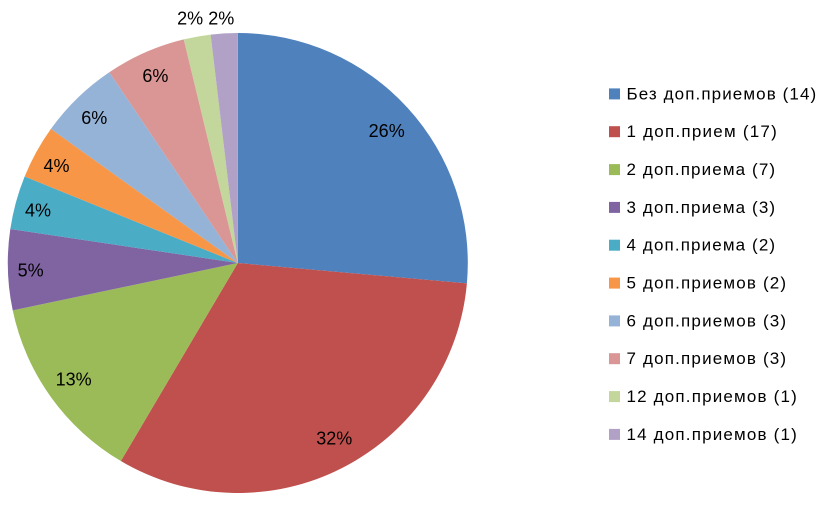 The height and width of the screenshot is (508, 821). I want to click on svg-text: 5 доп.приемов (2), so click(707, 283).